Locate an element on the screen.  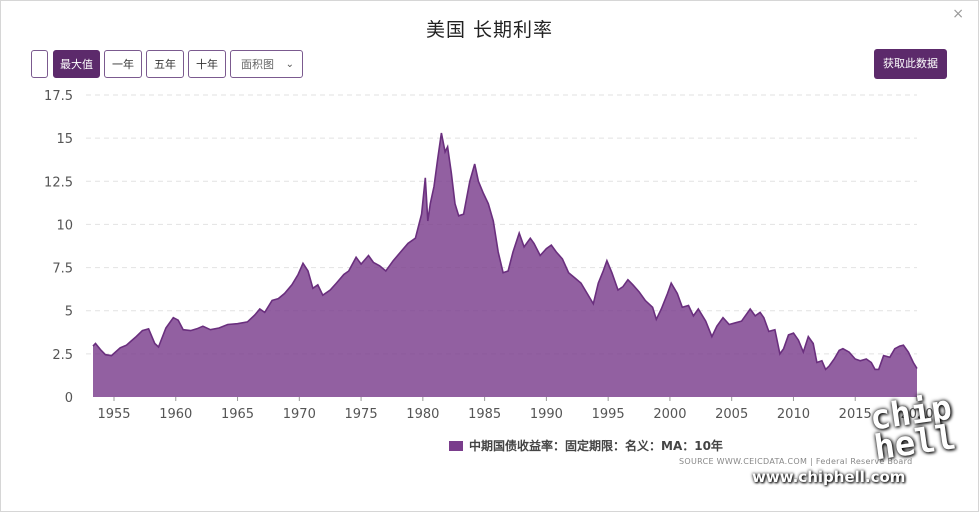
x-tick-label: 1985 is located at coordinates (484, 414).